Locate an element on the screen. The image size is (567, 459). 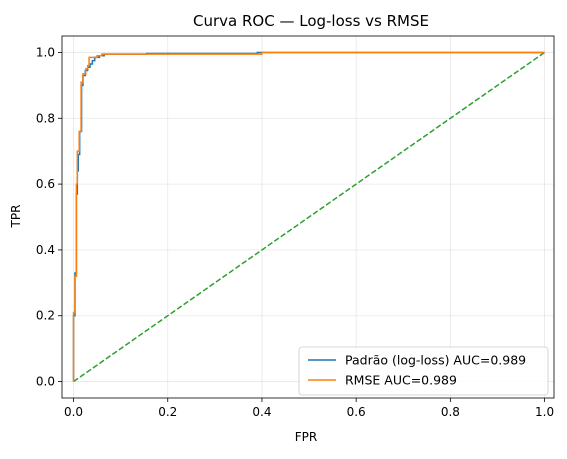
legend-entry: Padrão (log-loss) AUC=0.989 is located at coordinates (435, 360).